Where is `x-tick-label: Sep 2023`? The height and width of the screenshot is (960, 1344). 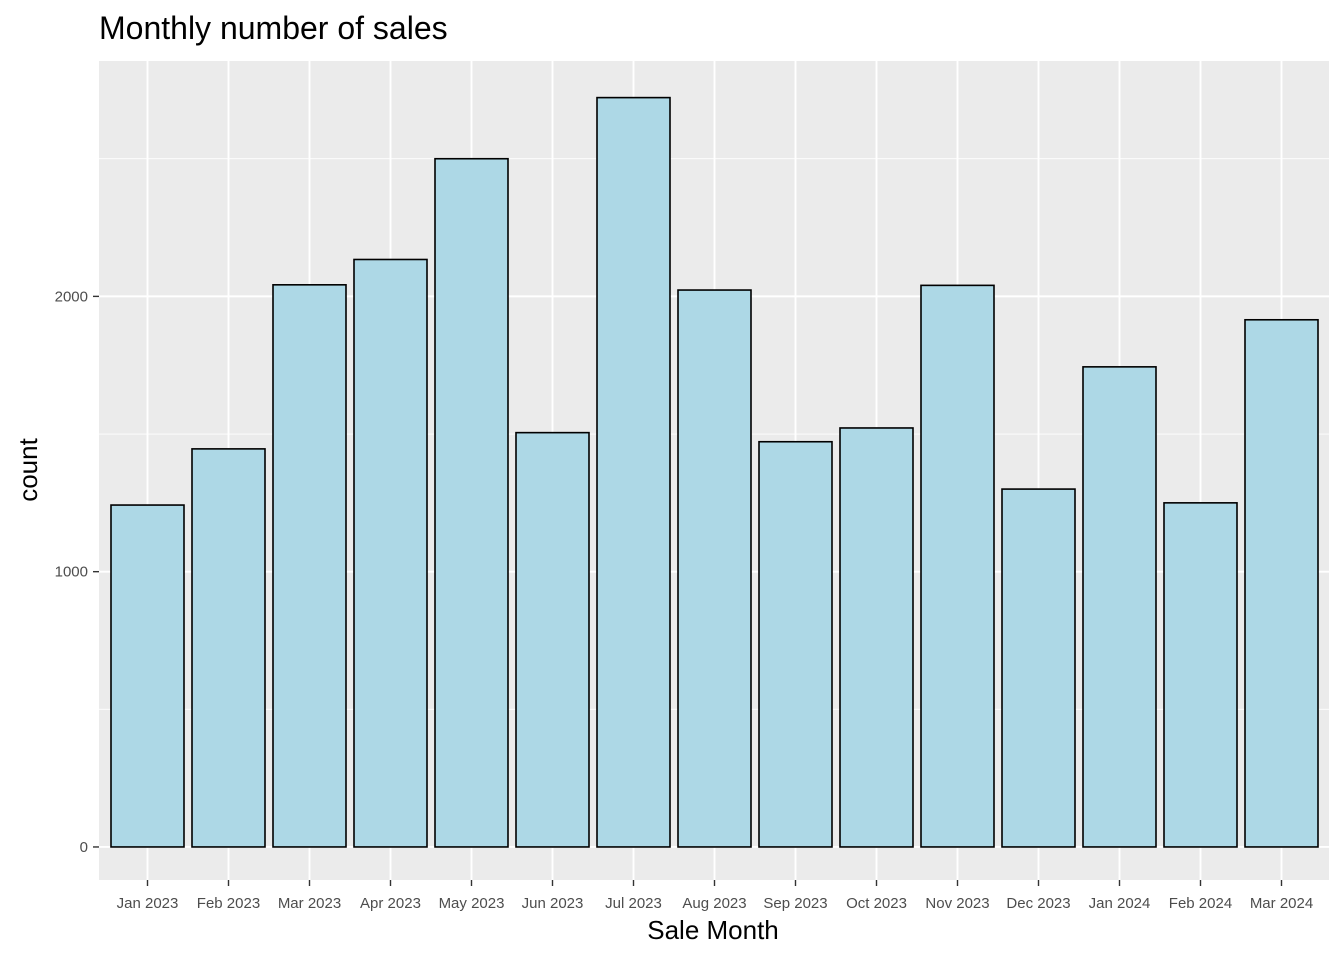 x-tick-label: Sep 2023 is located at coordinates (795, 903).